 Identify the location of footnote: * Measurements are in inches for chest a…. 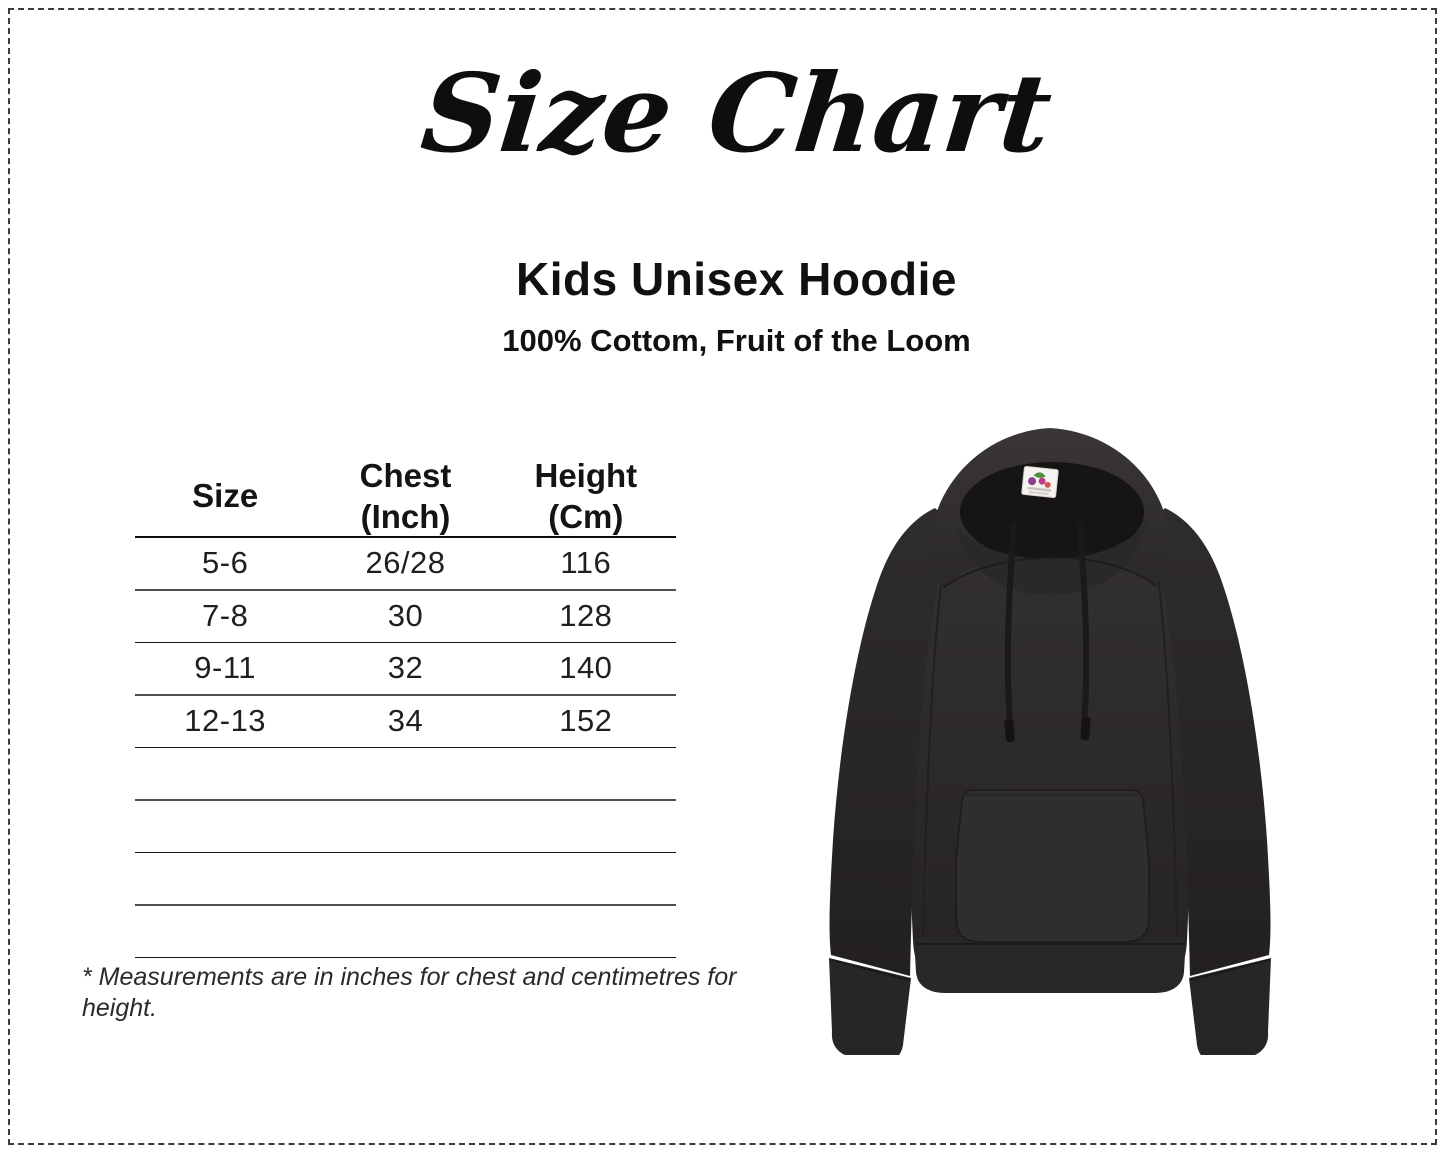
(409, 992).